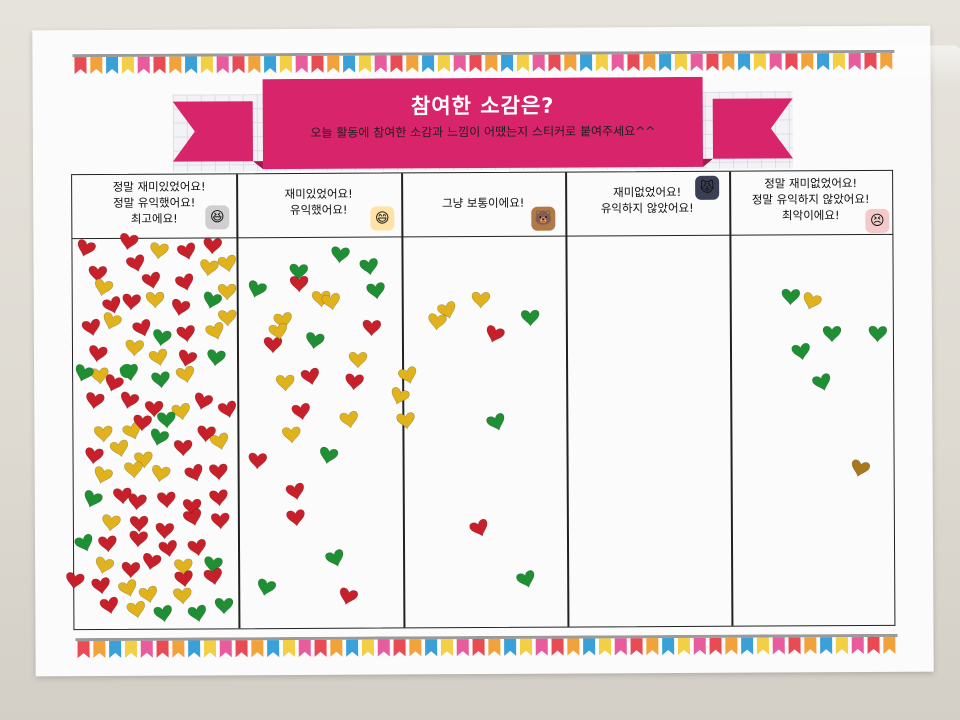 This screenshot has width=960, height=720. I want to click on excited-face-icon: 😆, so click(217, 217).